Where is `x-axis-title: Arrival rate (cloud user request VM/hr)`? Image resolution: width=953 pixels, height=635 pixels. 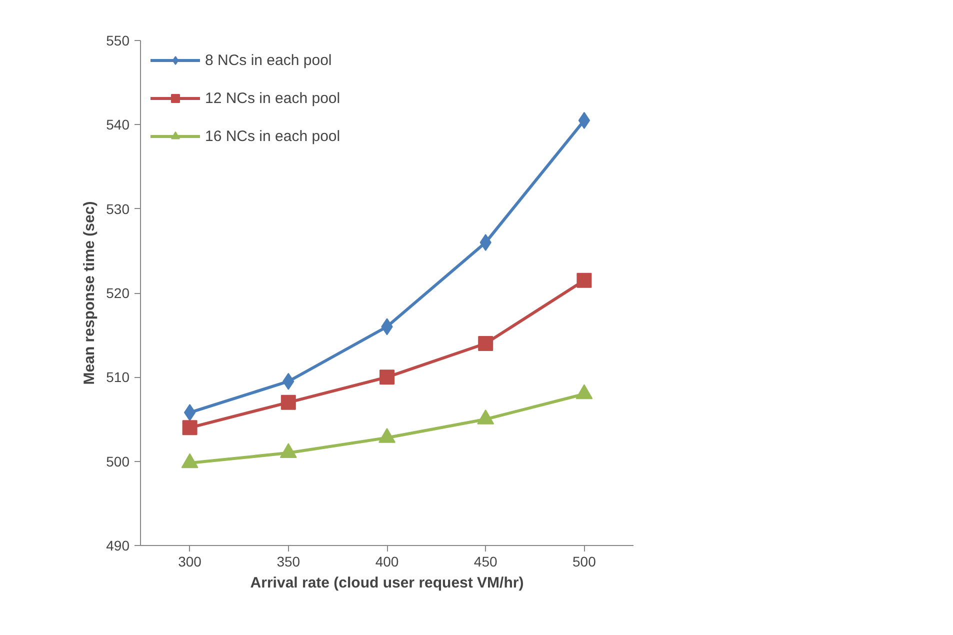
x-axis-title: Arrival rate (cloud user request VM/hr) is located at coordinates (387, 583).